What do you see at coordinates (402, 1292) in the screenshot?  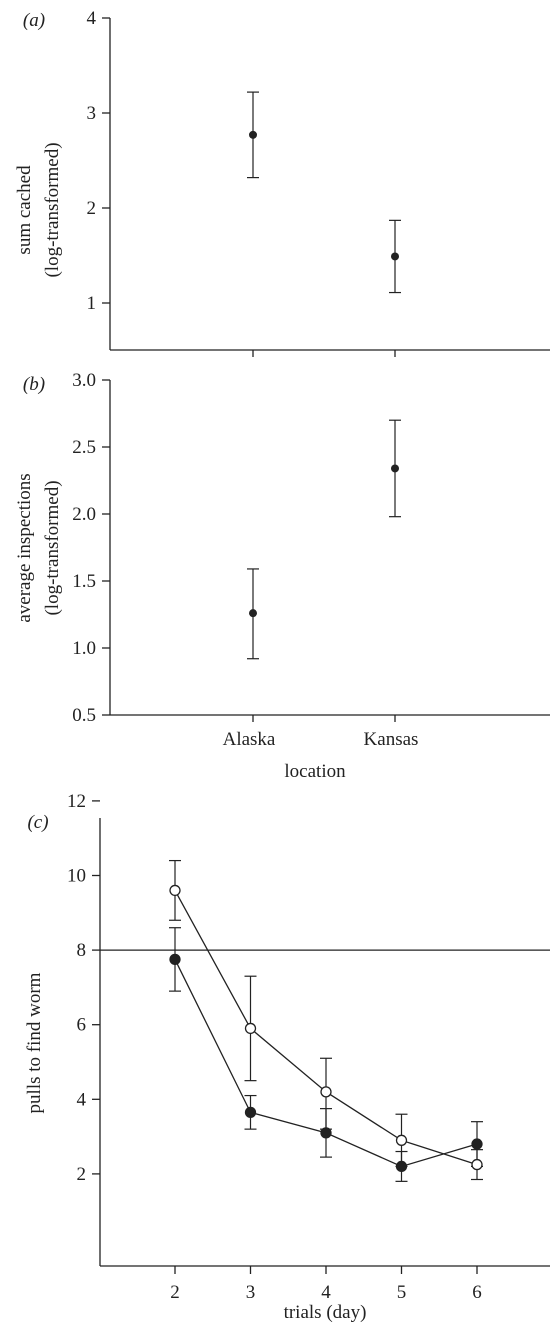 I see `x-tick-label: 5` at bounding box center [402, 1292].